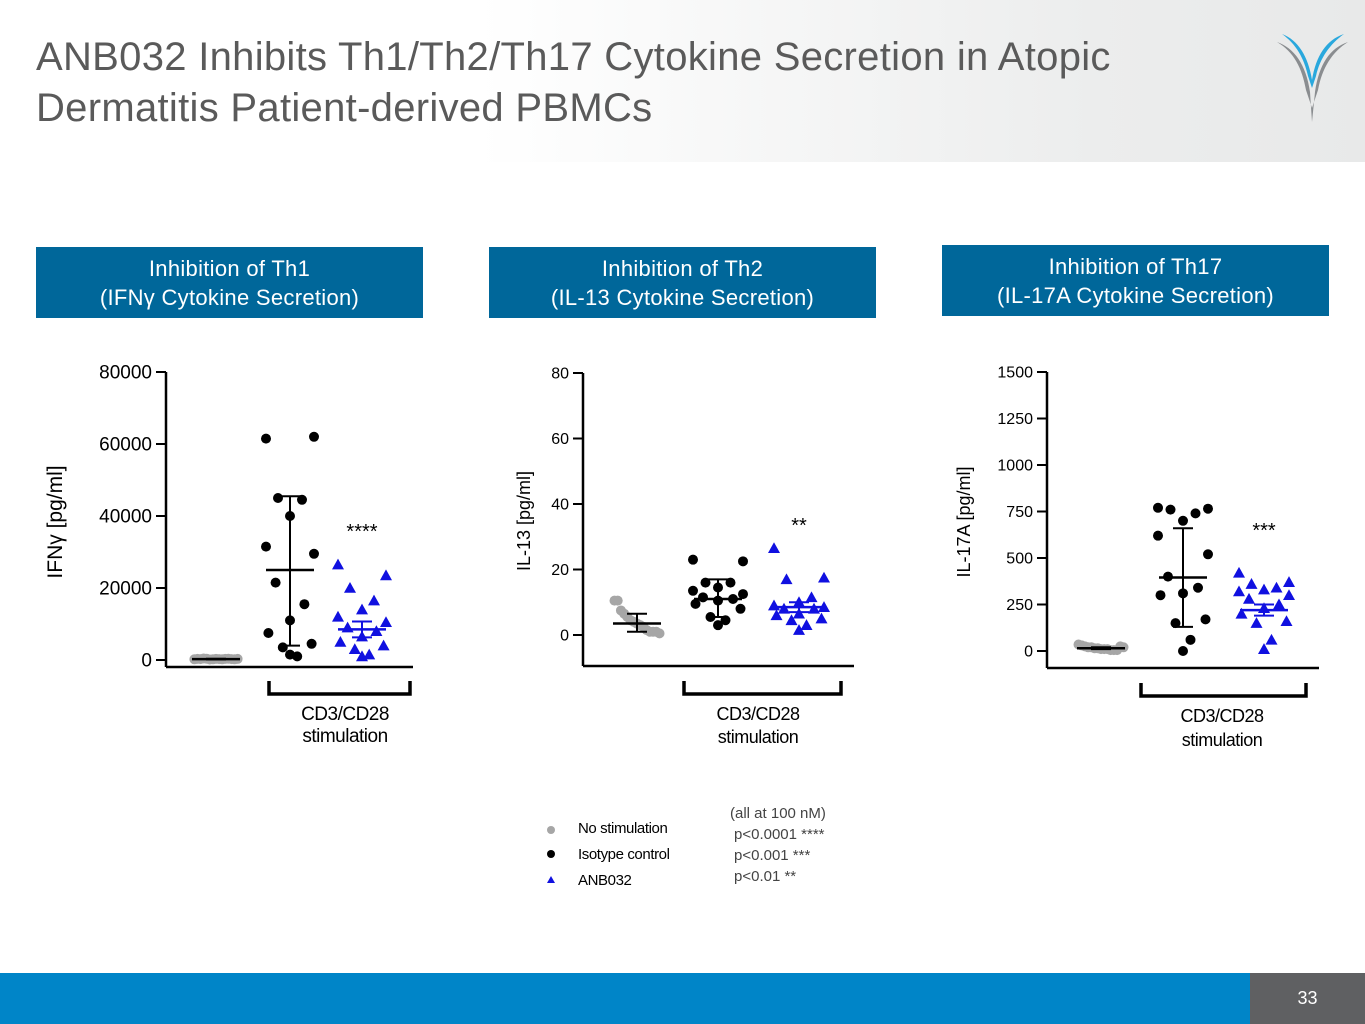  Describe the element at coordinates (560, 570) in the screenshot. I see `y-tick-label: 20` at that location.